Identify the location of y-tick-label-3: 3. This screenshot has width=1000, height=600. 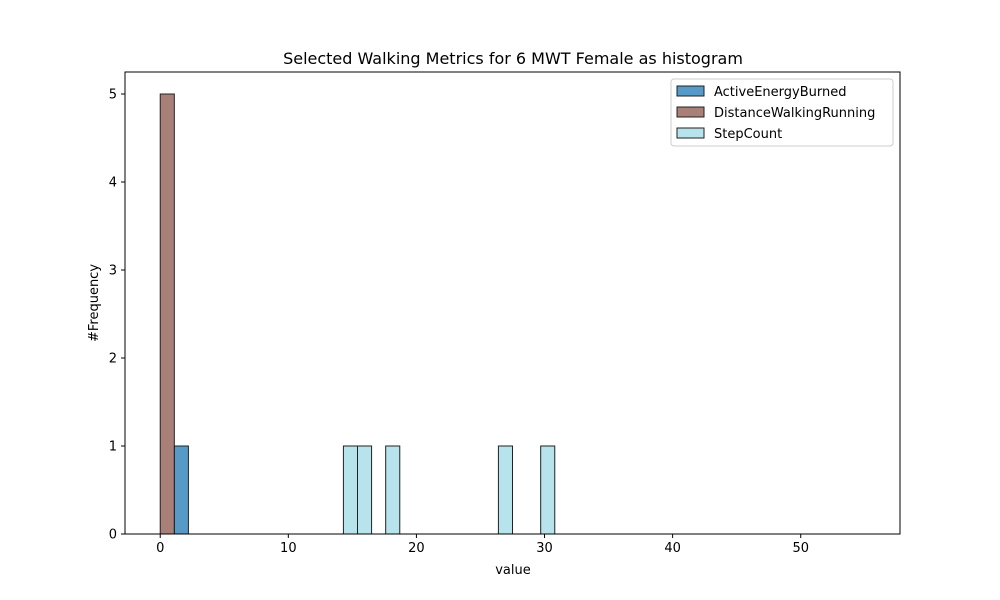
(113, 271).